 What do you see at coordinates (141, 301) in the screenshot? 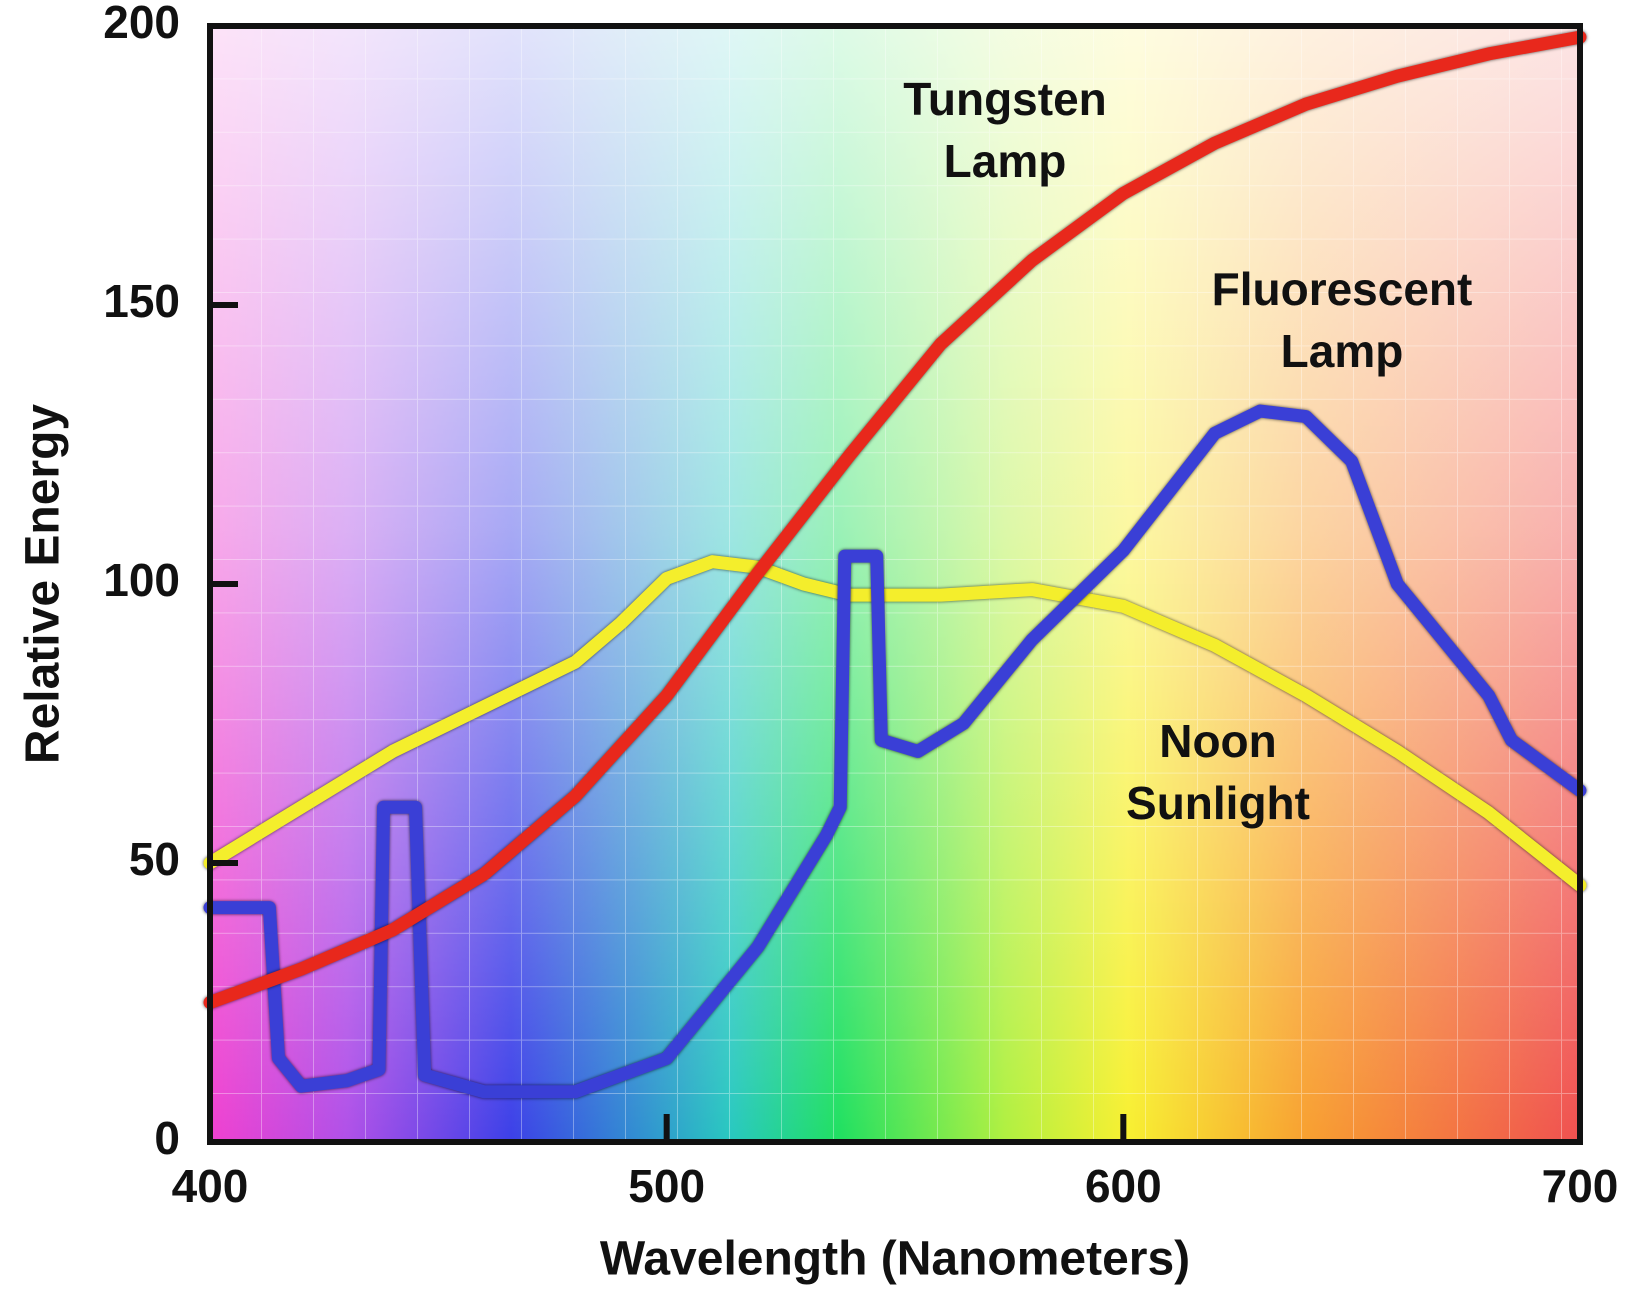
I see `y-tick-label: 150` at bounding box center [141, 301].